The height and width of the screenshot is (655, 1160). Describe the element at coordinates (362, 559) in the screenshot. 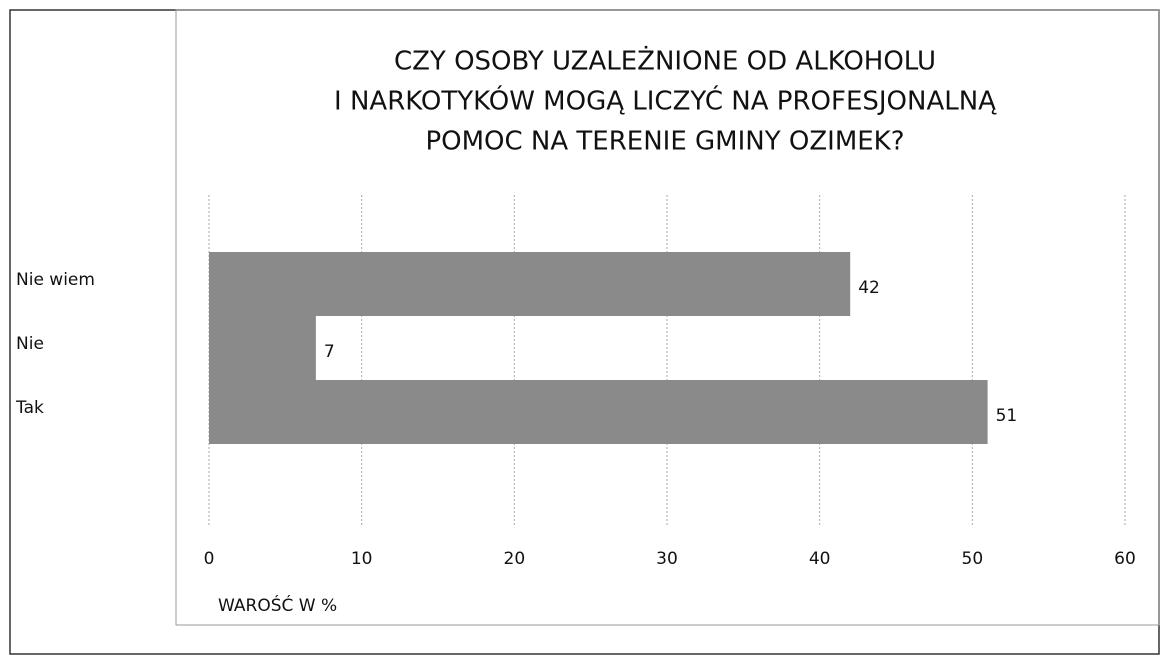

I see `x-tick-label: 10` at that location.